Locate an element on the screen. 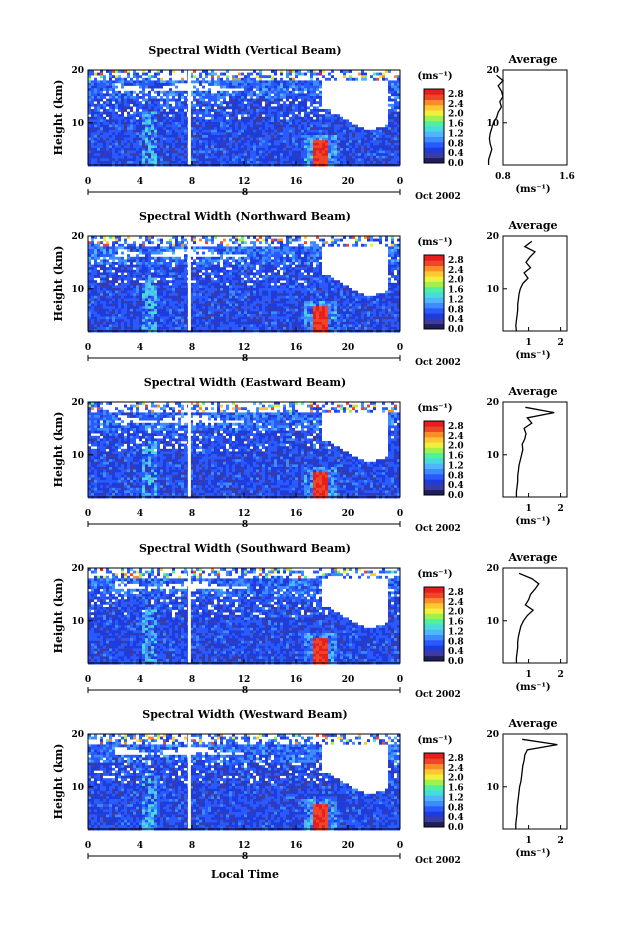  panel-title: Spectral Width (Vertical Beam) is located at coordinates (244, 50).